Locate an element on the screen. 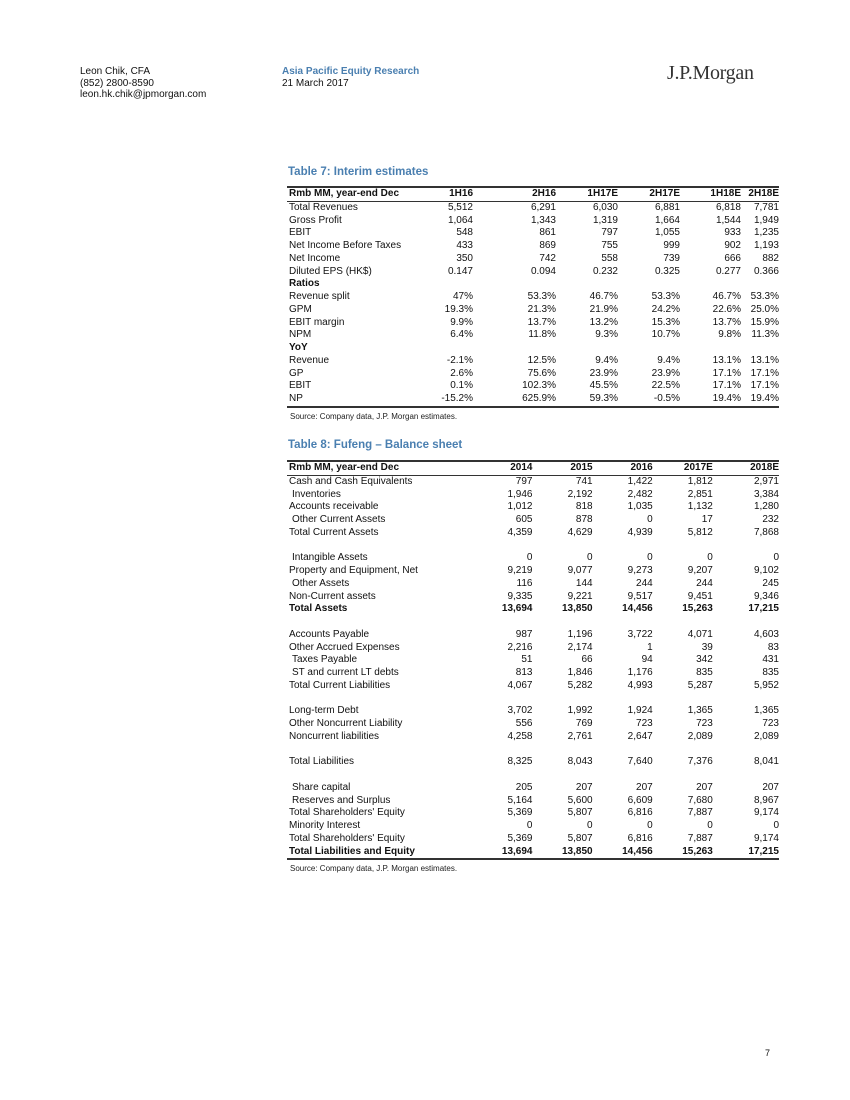 This screenshot has width=850, height=1100. cell-value: 46.7% is located at coordinates (726, 296).